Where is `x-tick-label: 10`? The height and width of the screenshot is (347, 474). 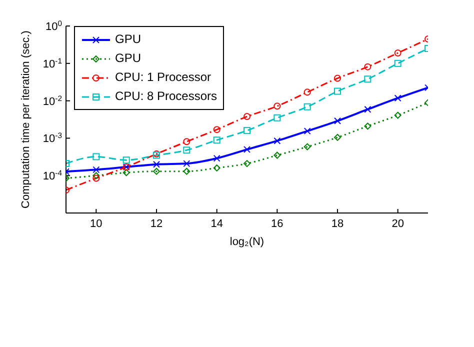
x-tick-label: 10 is located at coordinates (96, 224).